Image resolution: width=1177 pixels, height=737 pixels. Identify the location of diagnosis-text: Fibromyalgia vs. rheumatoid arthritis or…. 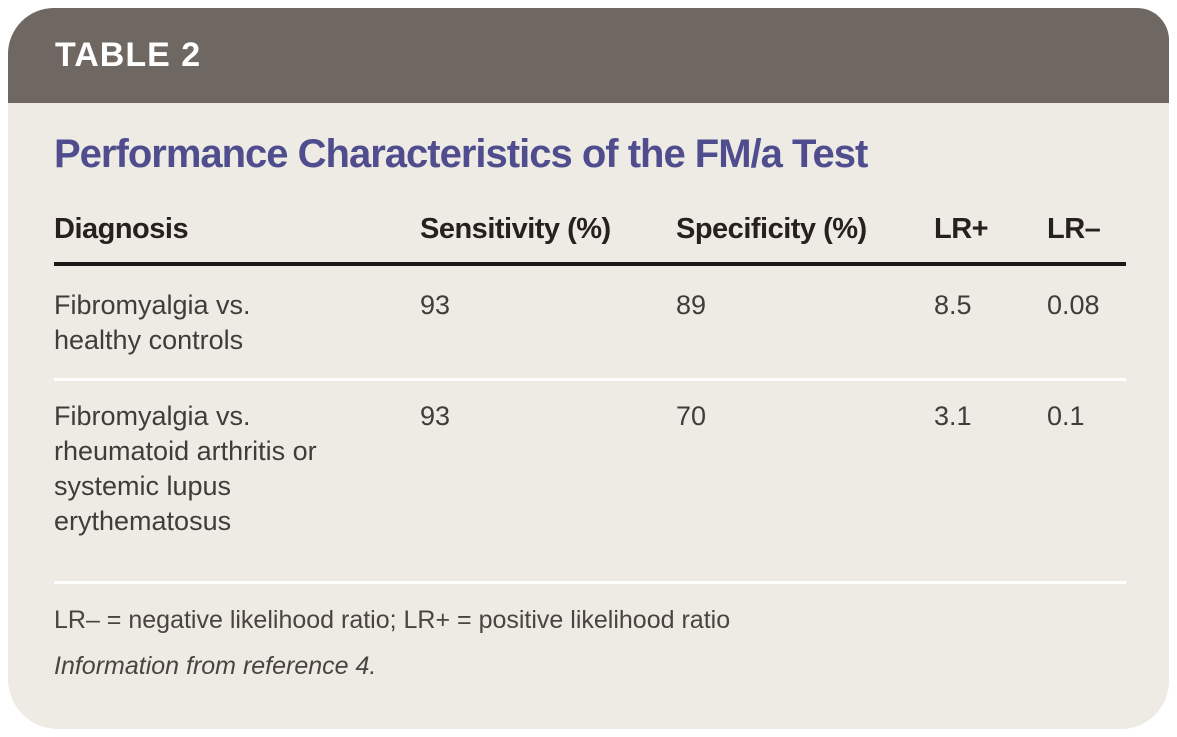
(185, 468).